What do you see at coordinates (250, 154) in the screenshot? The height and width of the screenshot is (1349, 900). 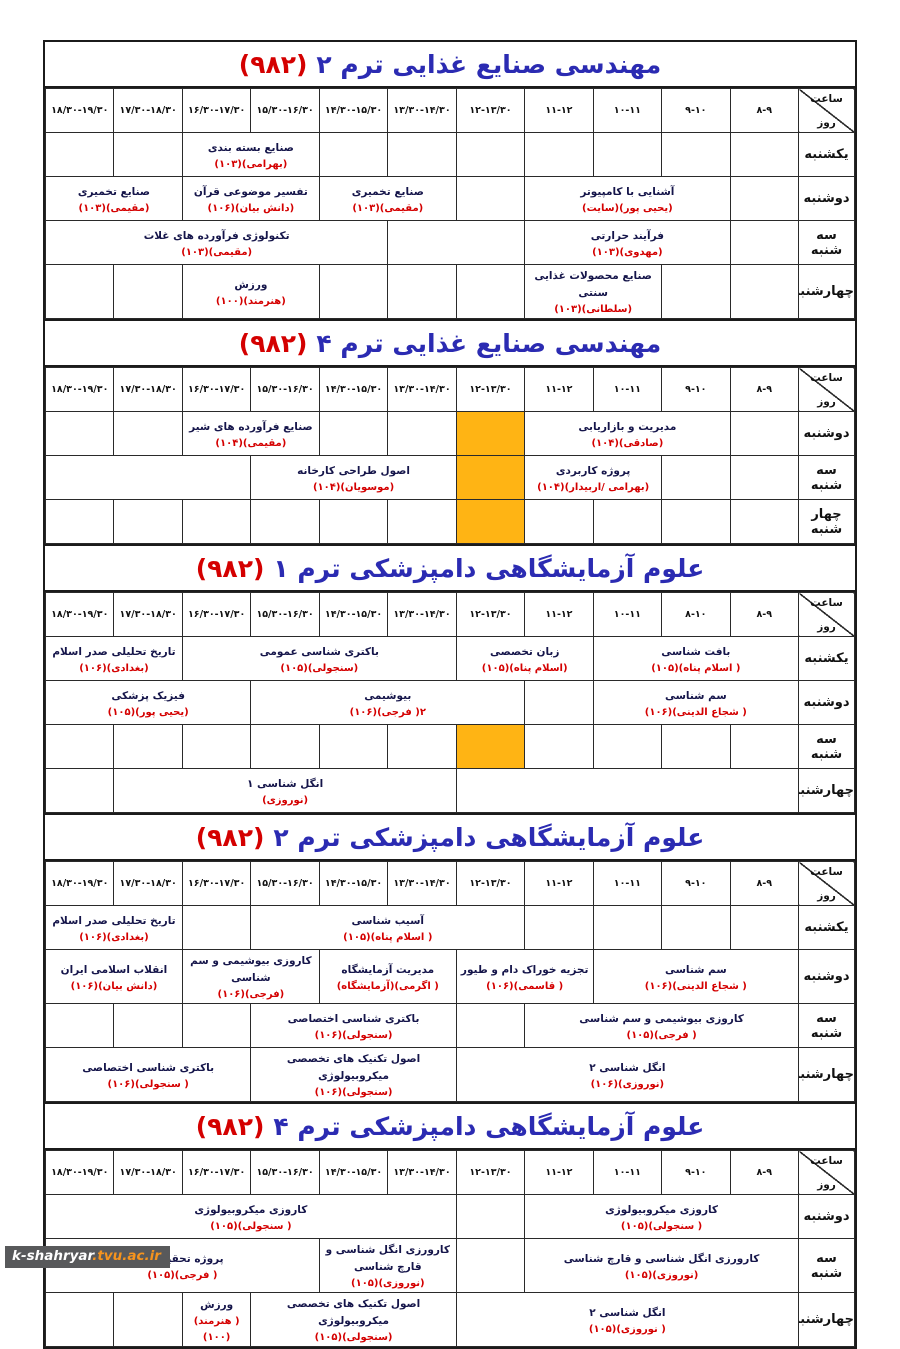 I see `course-cell: صنایع بسته بندی (بهرامی)(۱۰۳)` at bounding box center [250, 154].